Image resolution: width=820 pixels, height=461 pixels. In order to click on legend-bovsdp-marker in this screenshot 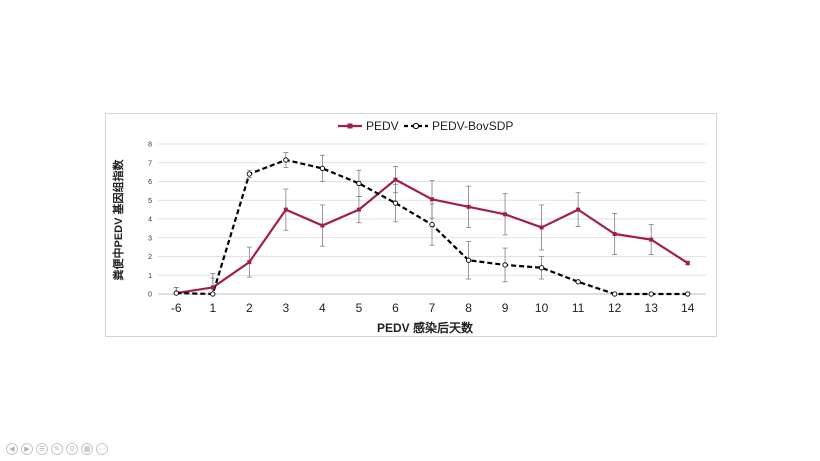, I will do `click(416, 126)`.